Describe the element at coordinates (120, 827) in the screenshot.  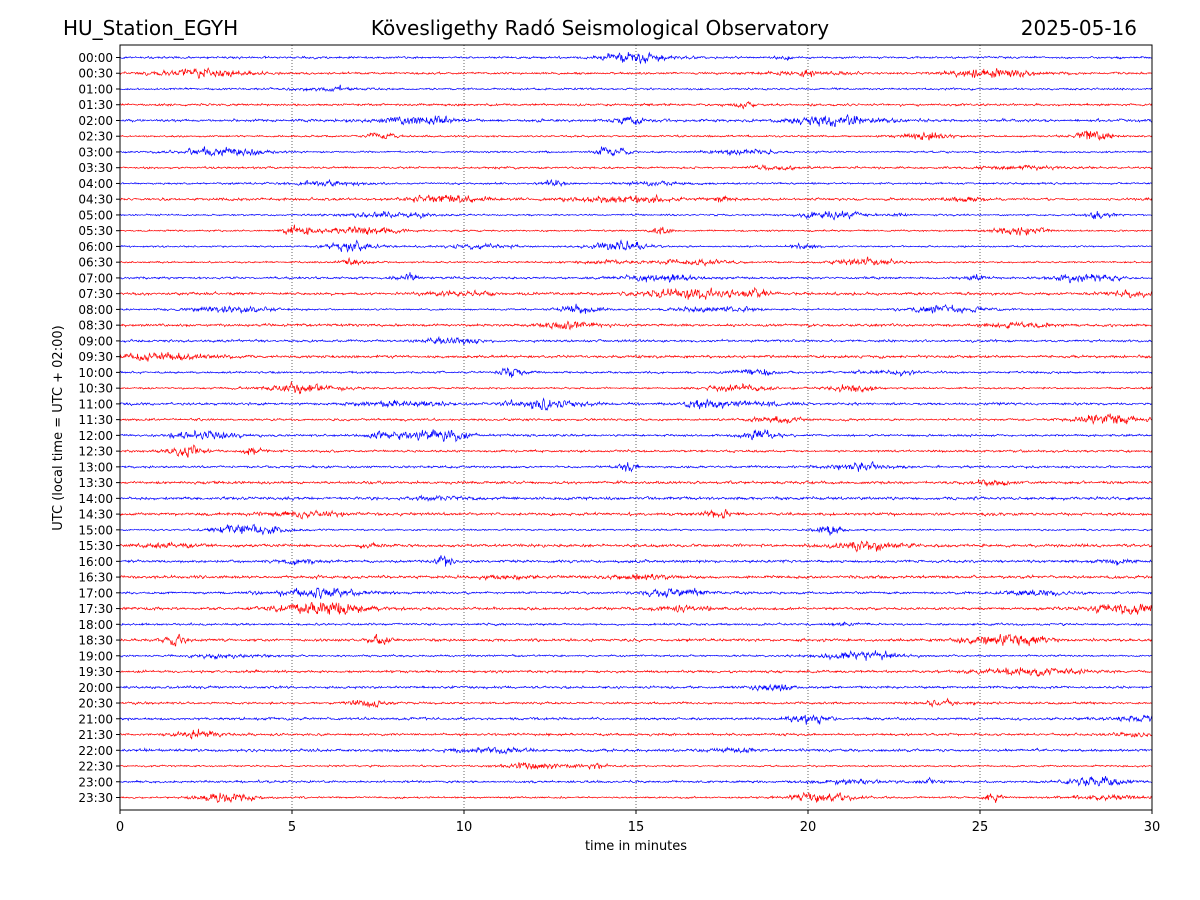
I see `x-tick-label: 0` at that location.